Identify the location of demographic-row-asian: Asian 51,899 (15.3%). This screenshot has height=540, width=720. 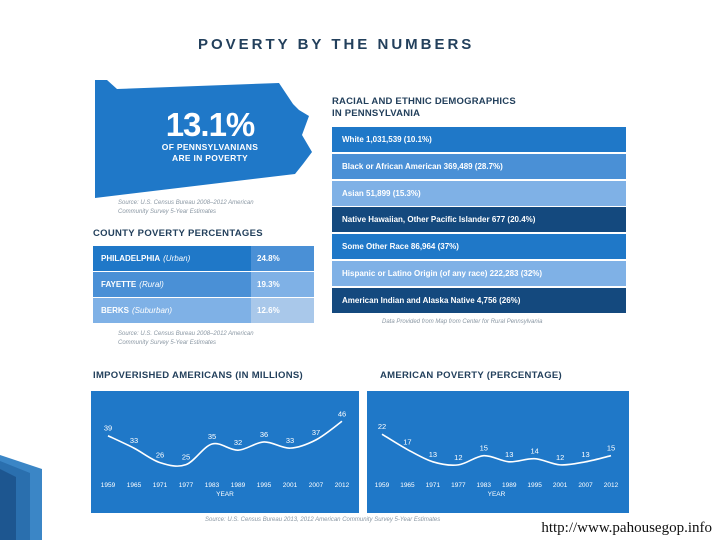
(479, 193).